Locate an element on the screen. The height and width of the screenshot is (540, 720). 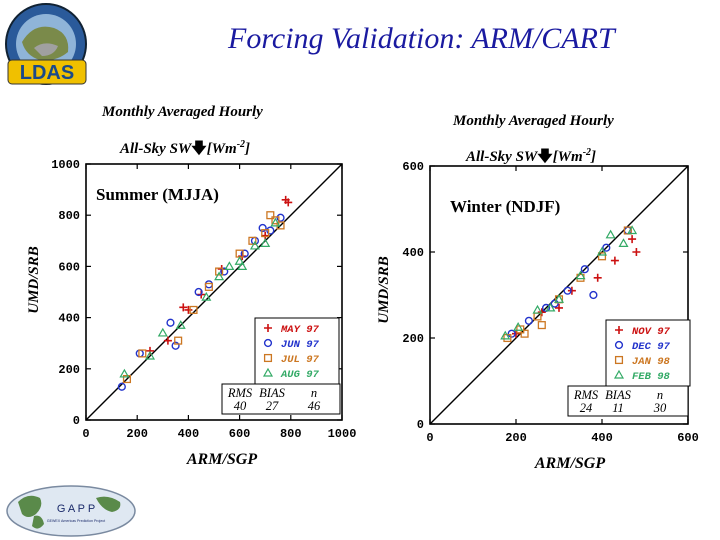
x-tick-label: 1000 is located at coordinates (342, 434).